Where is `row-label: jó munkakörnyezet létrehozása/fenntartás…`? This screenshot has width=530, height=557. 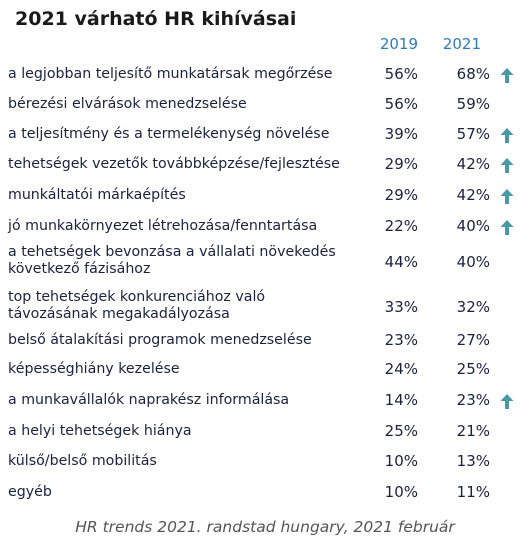
row-label: jó munkakörnyezet létrehozása/fenntartás… is located at coordinates (163, 226).